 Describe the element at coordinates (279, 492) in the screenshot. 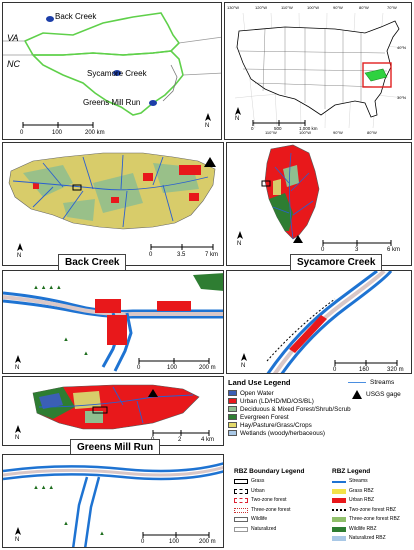

I see `legend-item: Urban` at that location.